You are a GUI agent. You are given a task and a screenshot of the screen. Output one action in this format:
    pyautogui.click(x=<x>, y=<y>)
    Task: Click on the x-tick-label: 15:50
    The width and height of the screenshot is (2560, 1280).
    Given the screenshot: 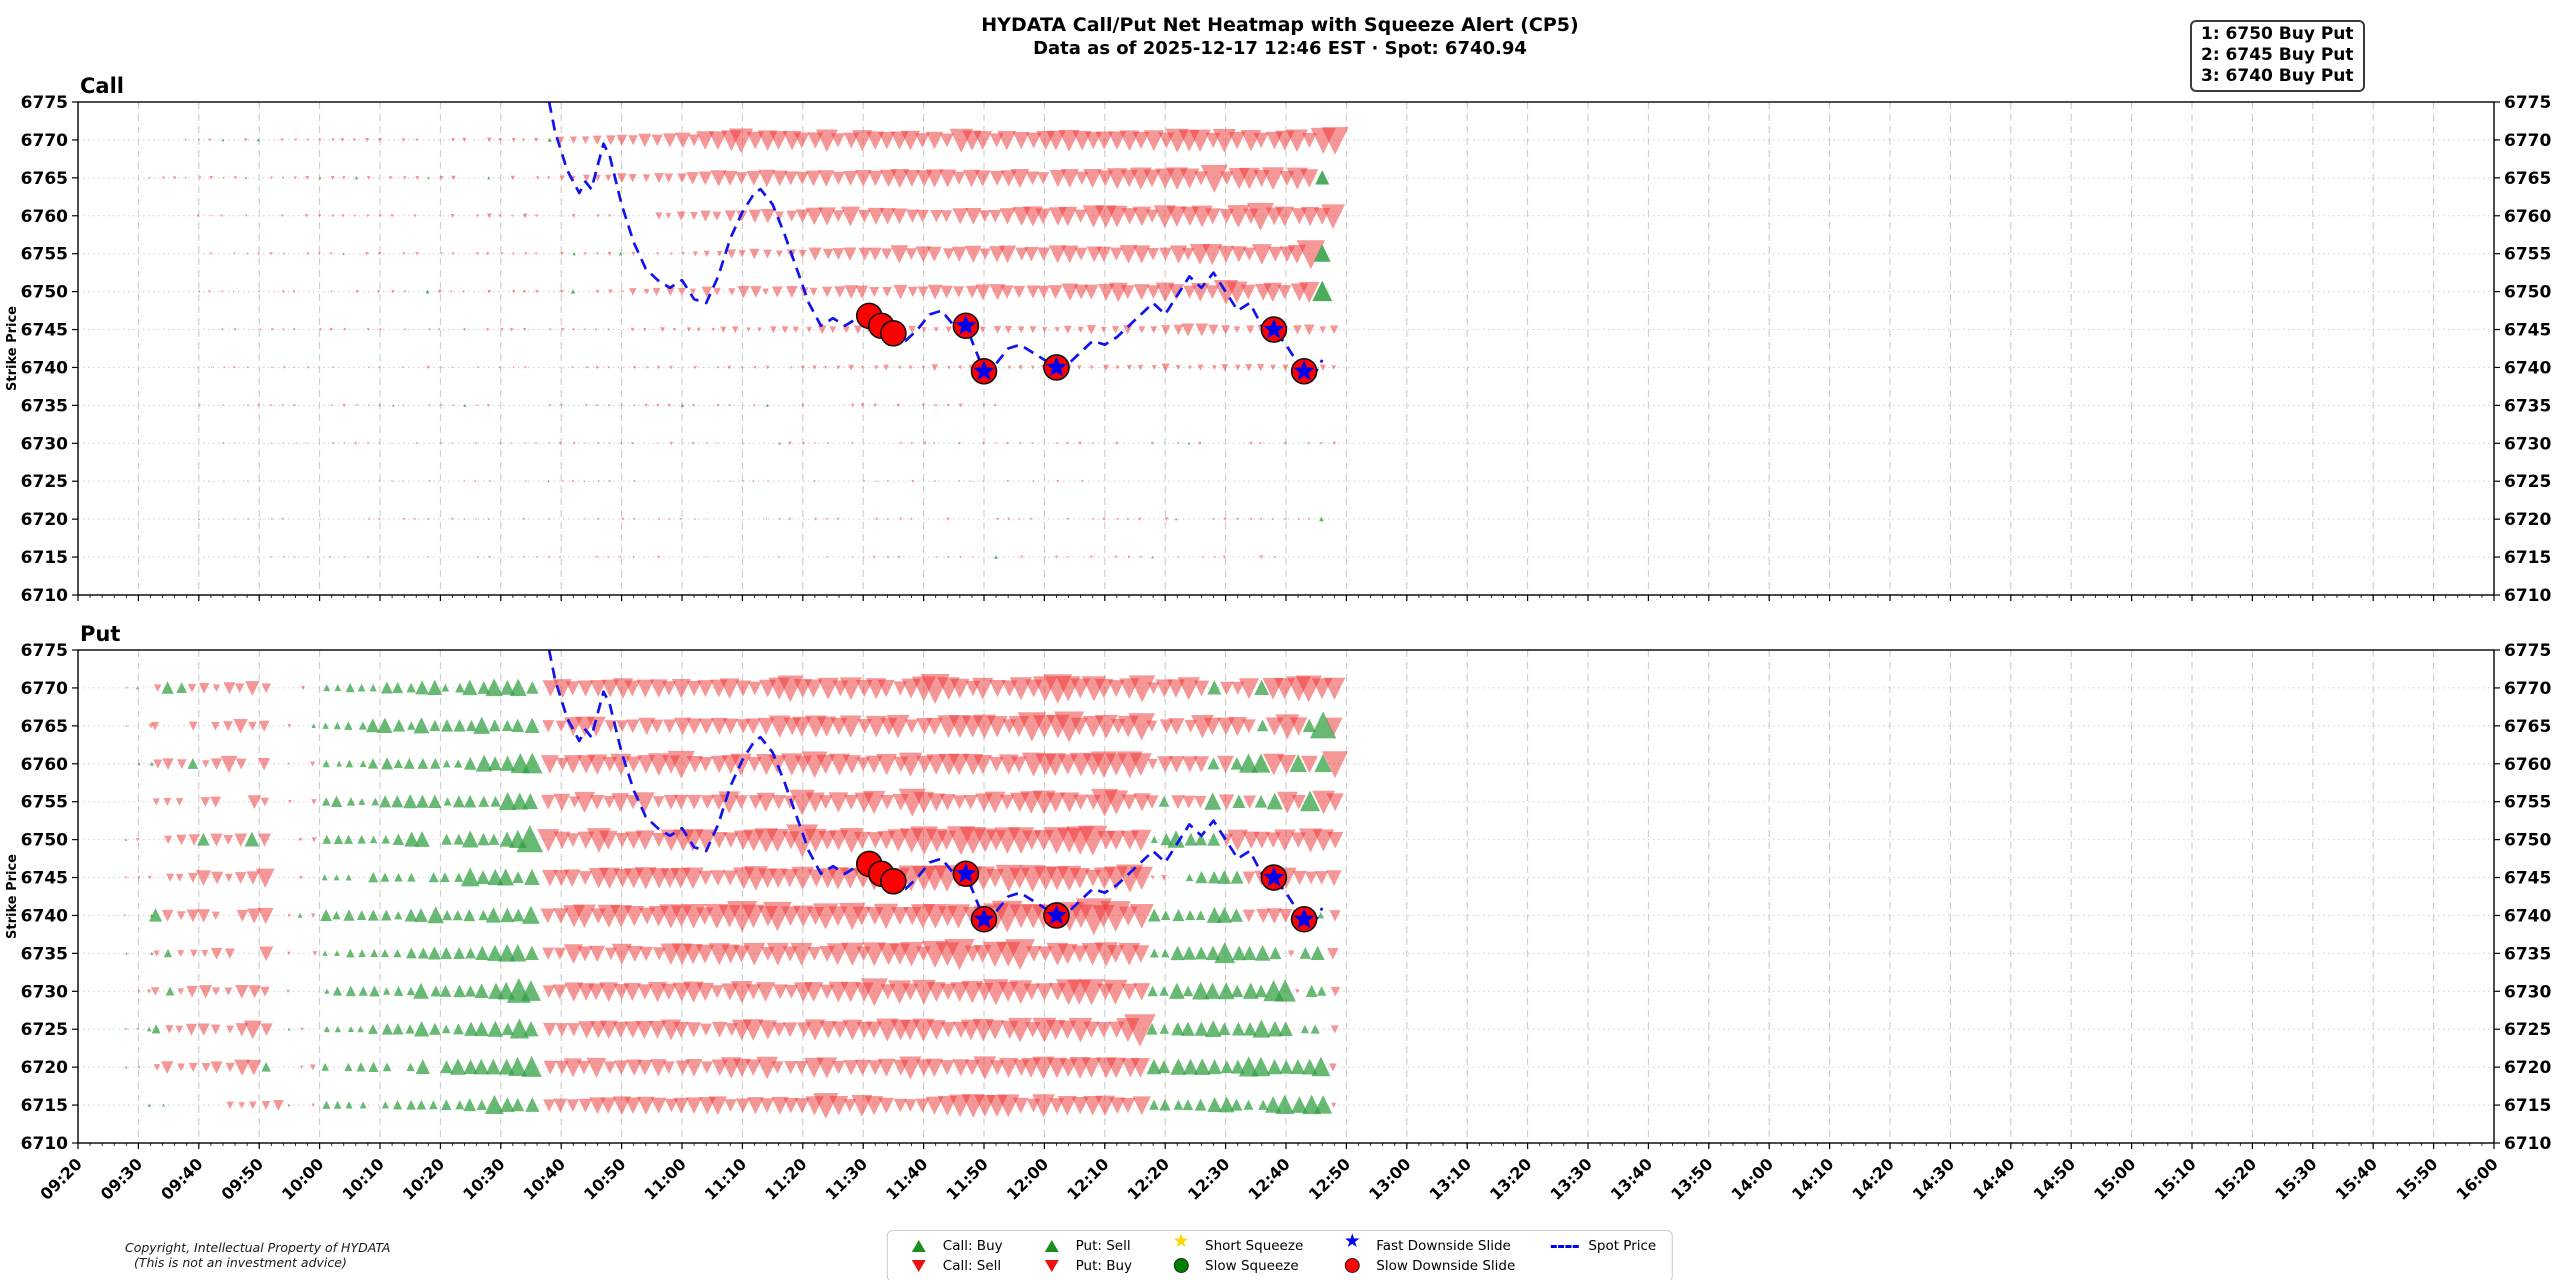 What is the action you would take?
    pyautogui.click(x=2416, y=1178)
    